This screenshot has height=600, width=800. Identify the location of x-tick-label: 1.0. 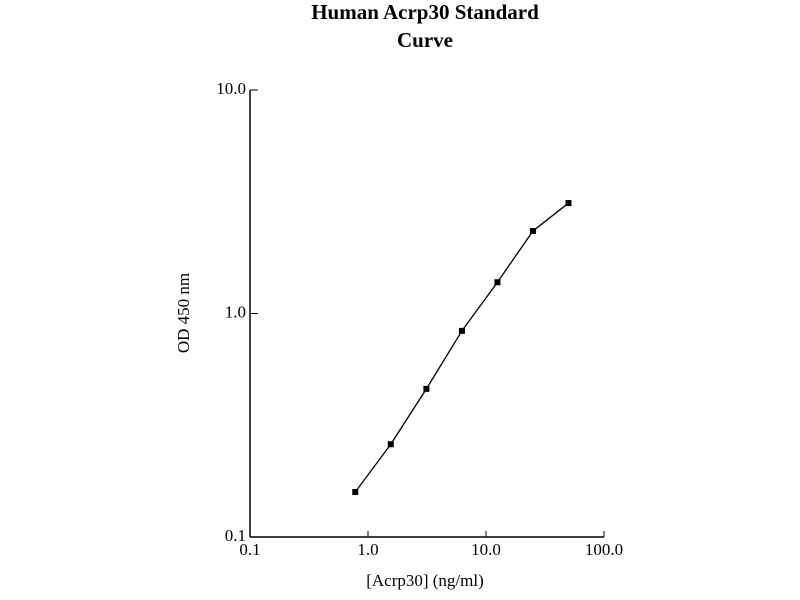
(367, 549).